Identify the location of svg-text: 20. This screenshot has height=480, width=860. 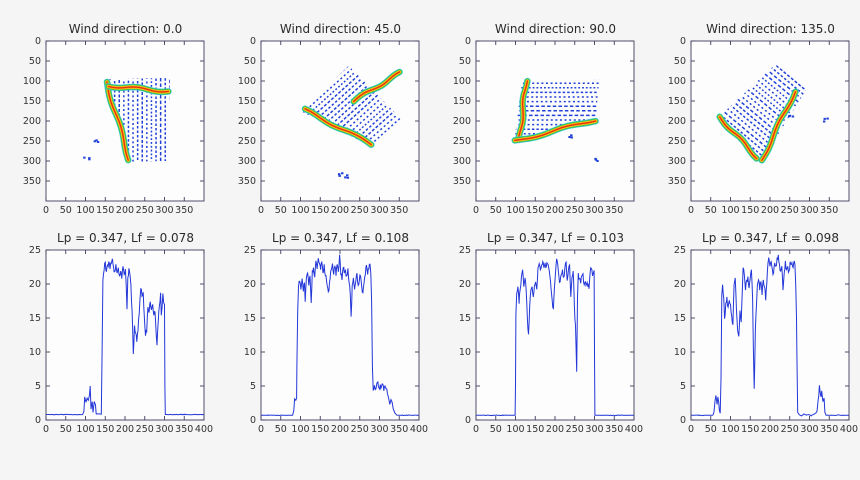
(680, 284).